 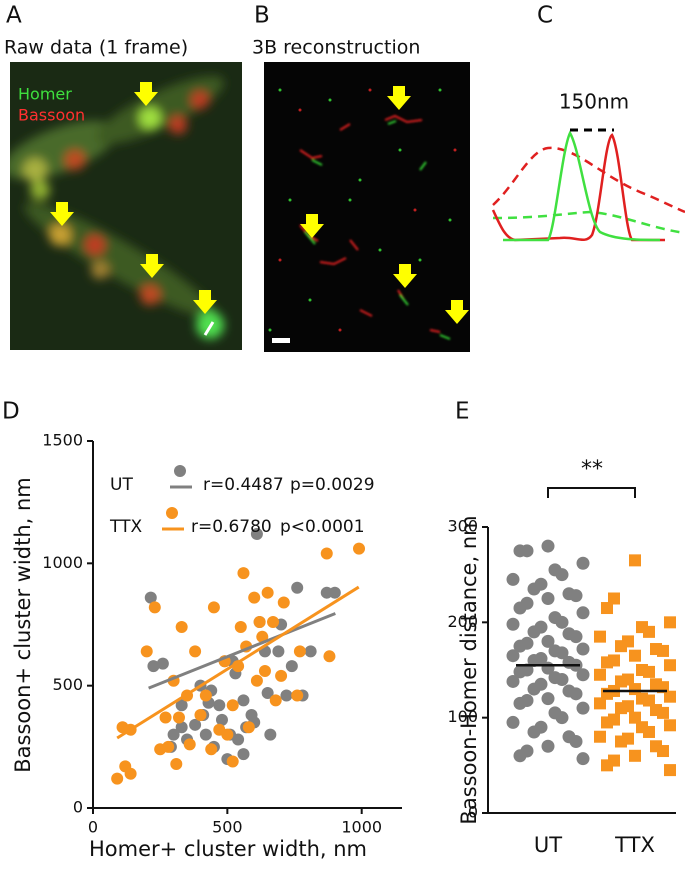 What do you see at coordinates (545, 16) in the screenshot?
I see `panel-label: C` at bounding box center [545, 16].